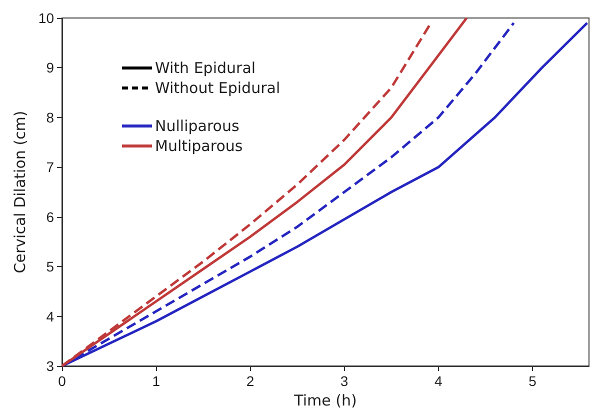 The width and height of the screenshot is (590, 414). What do you see at coordinates (20, 192) in the screenshot?
I see `y-axis-title: Cervical Dilation (cm)` at bounding box center [20, 192].